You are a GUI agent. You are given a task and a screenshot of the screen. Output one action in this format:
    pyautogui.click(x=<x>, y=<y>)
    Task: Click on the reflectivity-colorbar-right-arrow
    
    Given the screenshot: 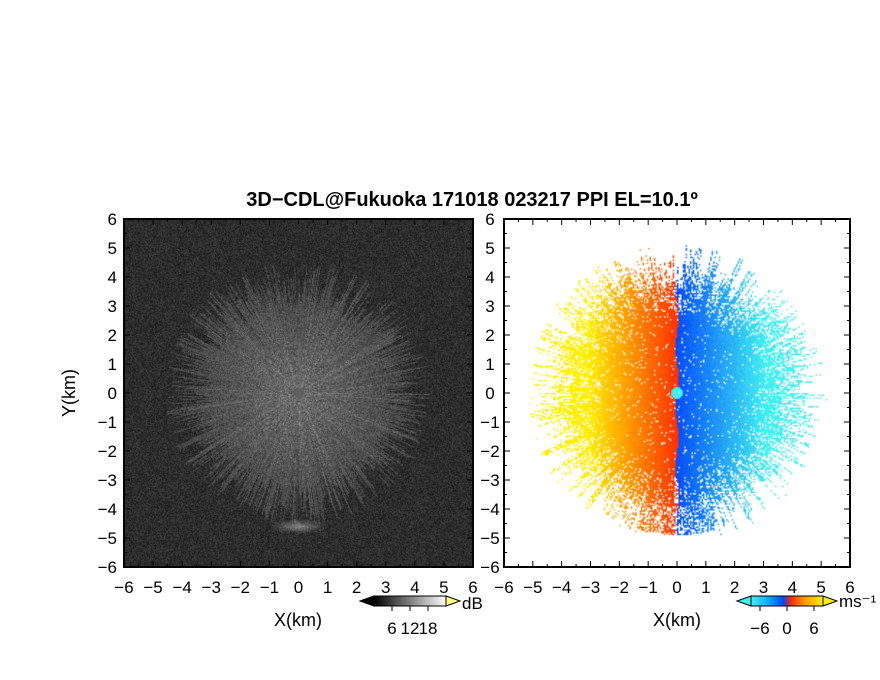 What is the action you would take?
    pyautogui.click(x=453, y=601)
    